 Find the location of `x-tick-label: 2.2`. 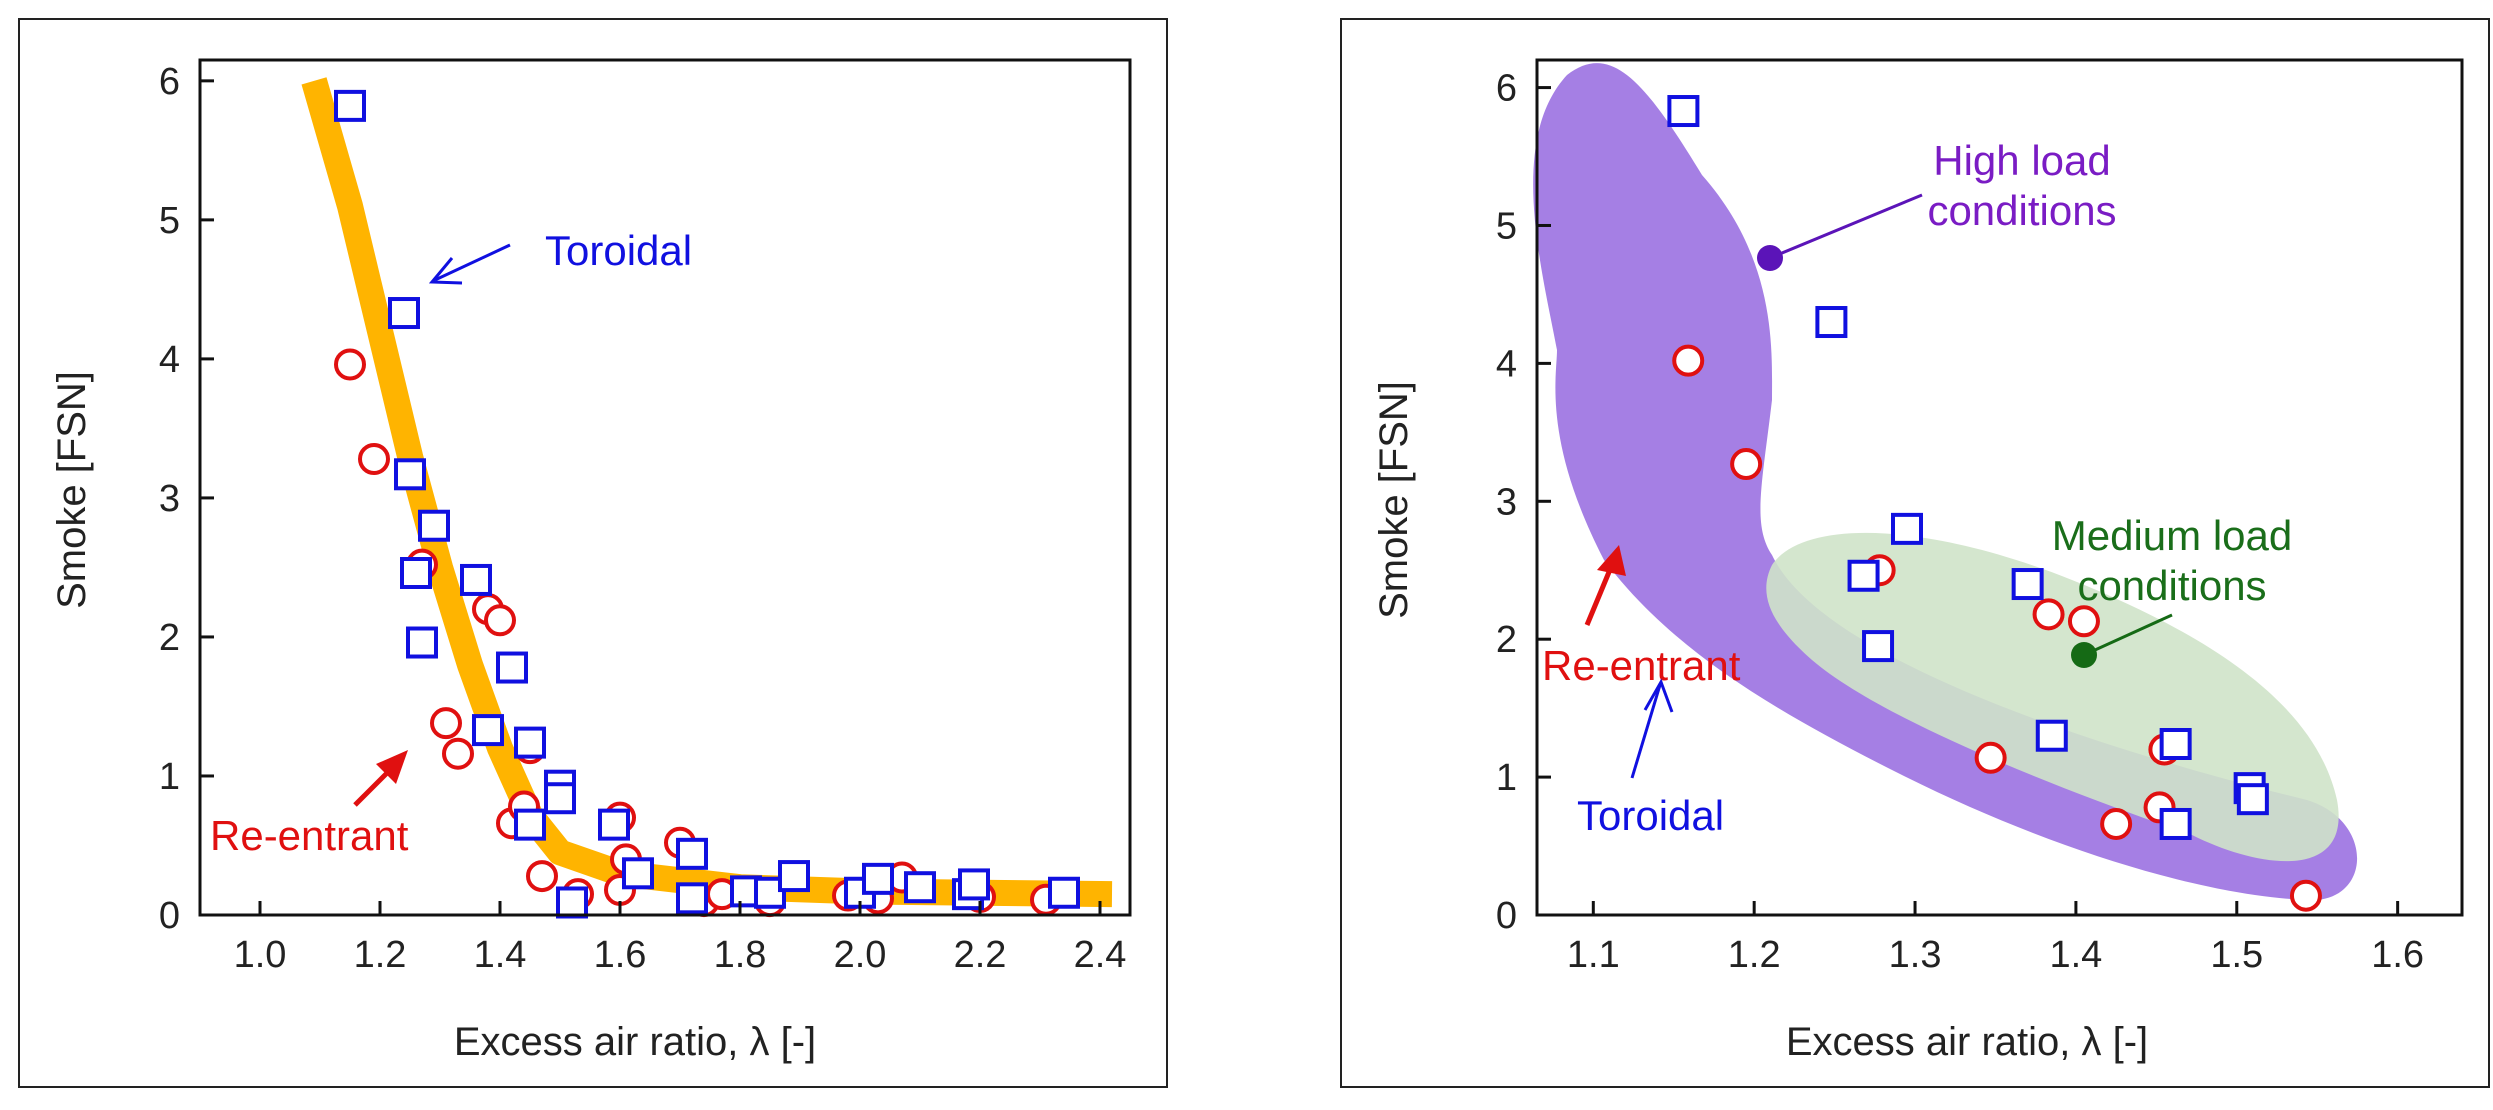

x-tick-label: 2.2 is located at coordinates (980, 955).